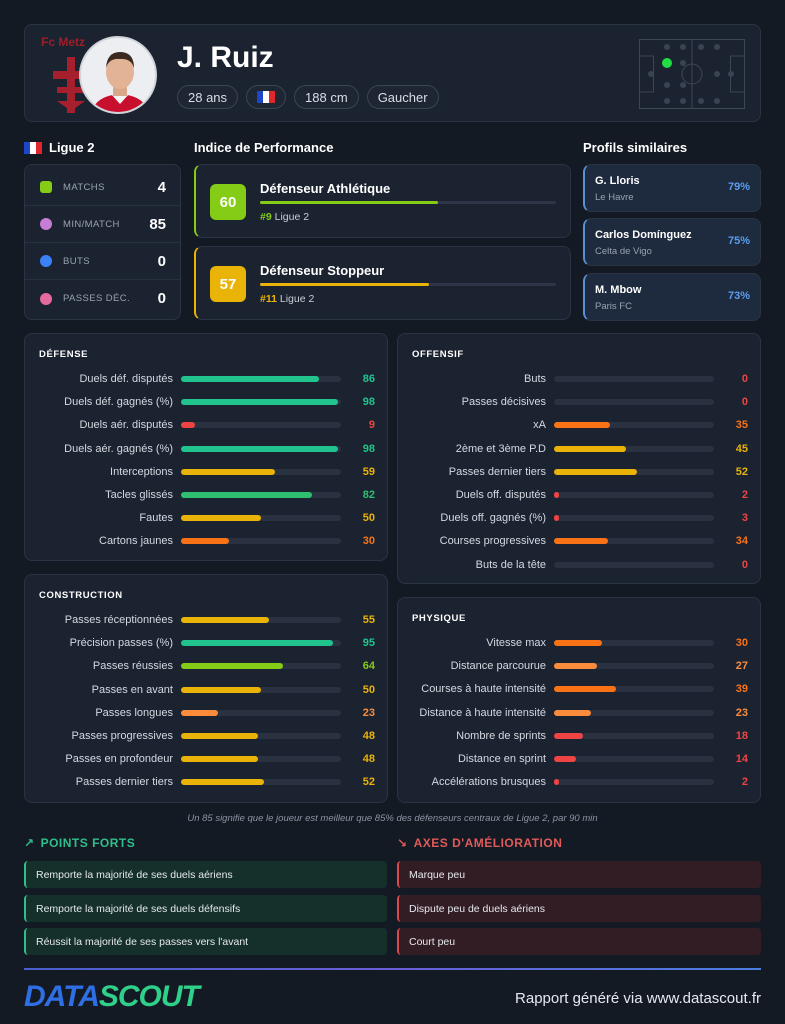  I want to click on similar-player-card: M. Mbow Paris FC 73%, so click(672, 297).